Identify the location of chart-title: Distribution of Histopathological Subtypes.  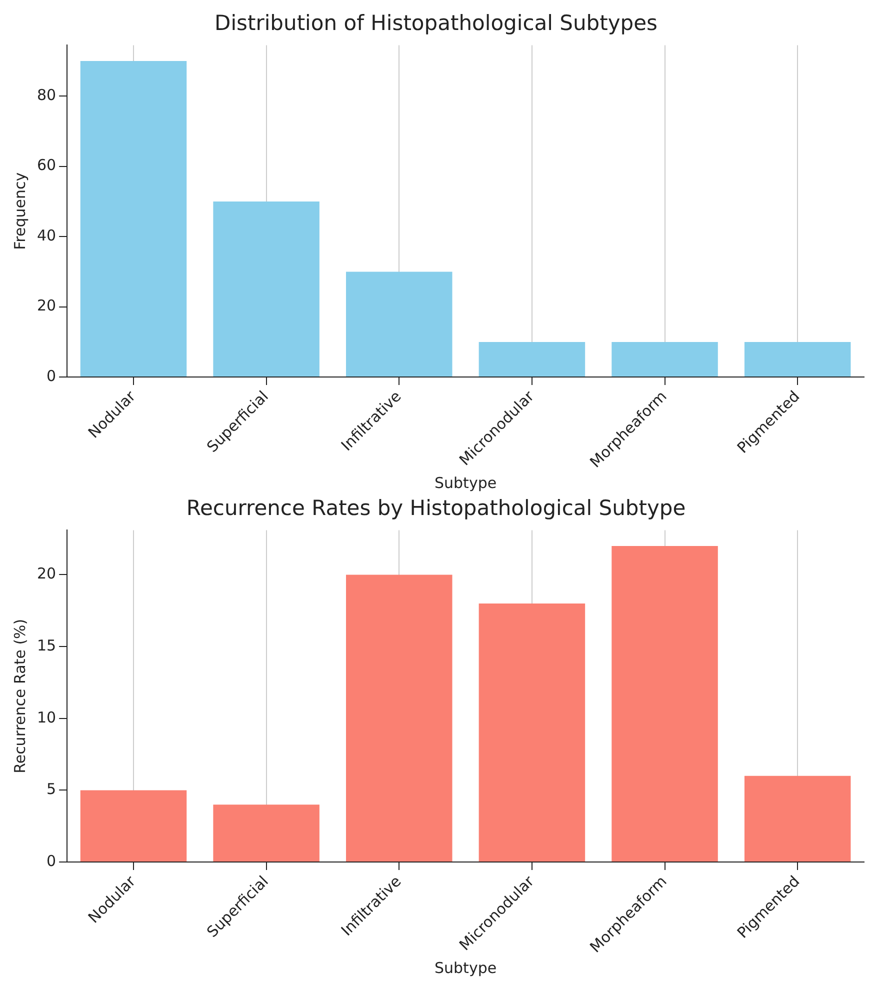
(436, 23).